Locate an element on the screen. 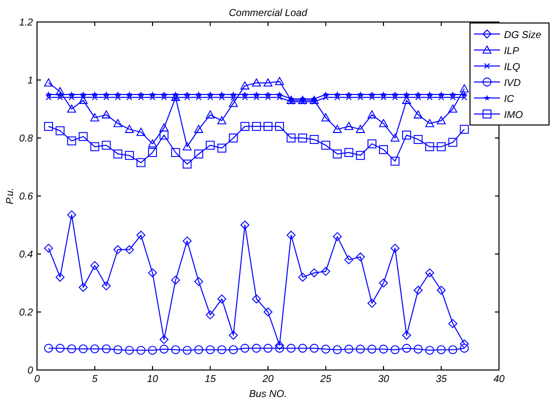  x-tick-label: 15 is located at coordinates (210, 379).